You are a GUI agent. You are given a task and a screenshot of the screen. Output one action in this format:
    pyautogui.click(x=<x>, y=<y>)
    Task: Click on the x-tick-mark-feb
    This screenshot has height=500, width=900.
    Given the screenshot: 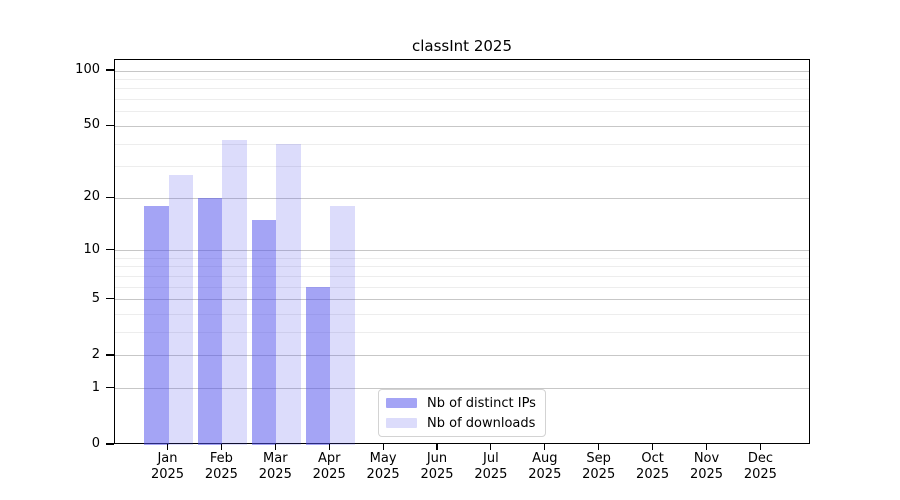 What is the action you would take?
    pyautogui.click(x=221, y=447)
    